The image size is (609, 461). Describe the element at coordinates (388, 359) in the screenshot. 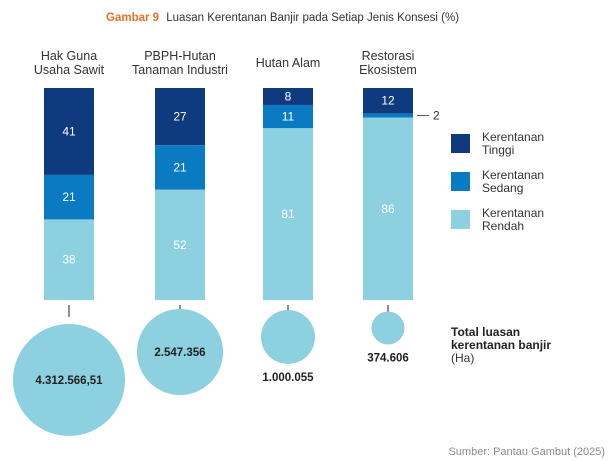

I see `total-value-label: 374.606` at that location.